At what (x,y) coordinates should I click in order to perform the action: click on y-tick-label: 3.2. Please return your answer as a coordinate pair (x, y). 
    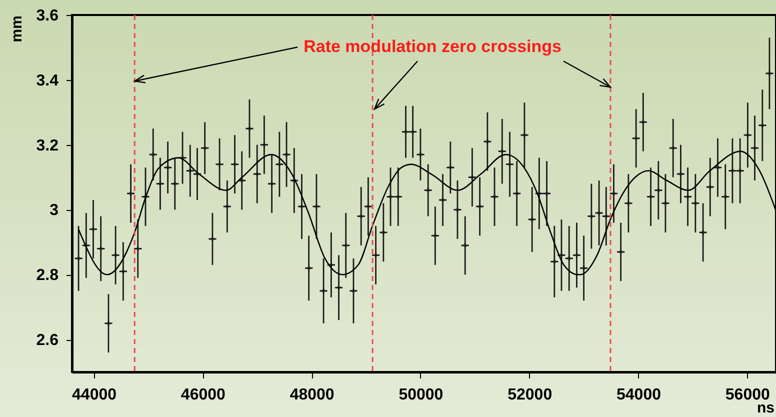
    Looking at the image, I should click on (47, 145).